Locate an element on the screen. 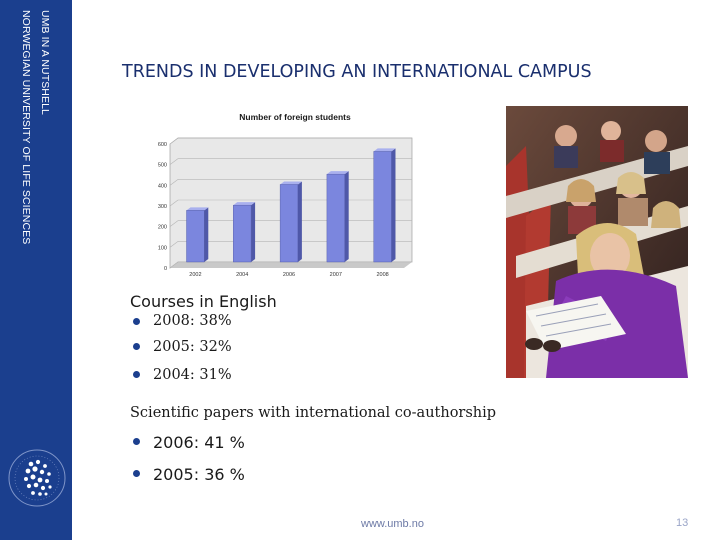 The image size is (720, 540). courses-item-2005: 2005: 32% is located at coordinates (192, 347).